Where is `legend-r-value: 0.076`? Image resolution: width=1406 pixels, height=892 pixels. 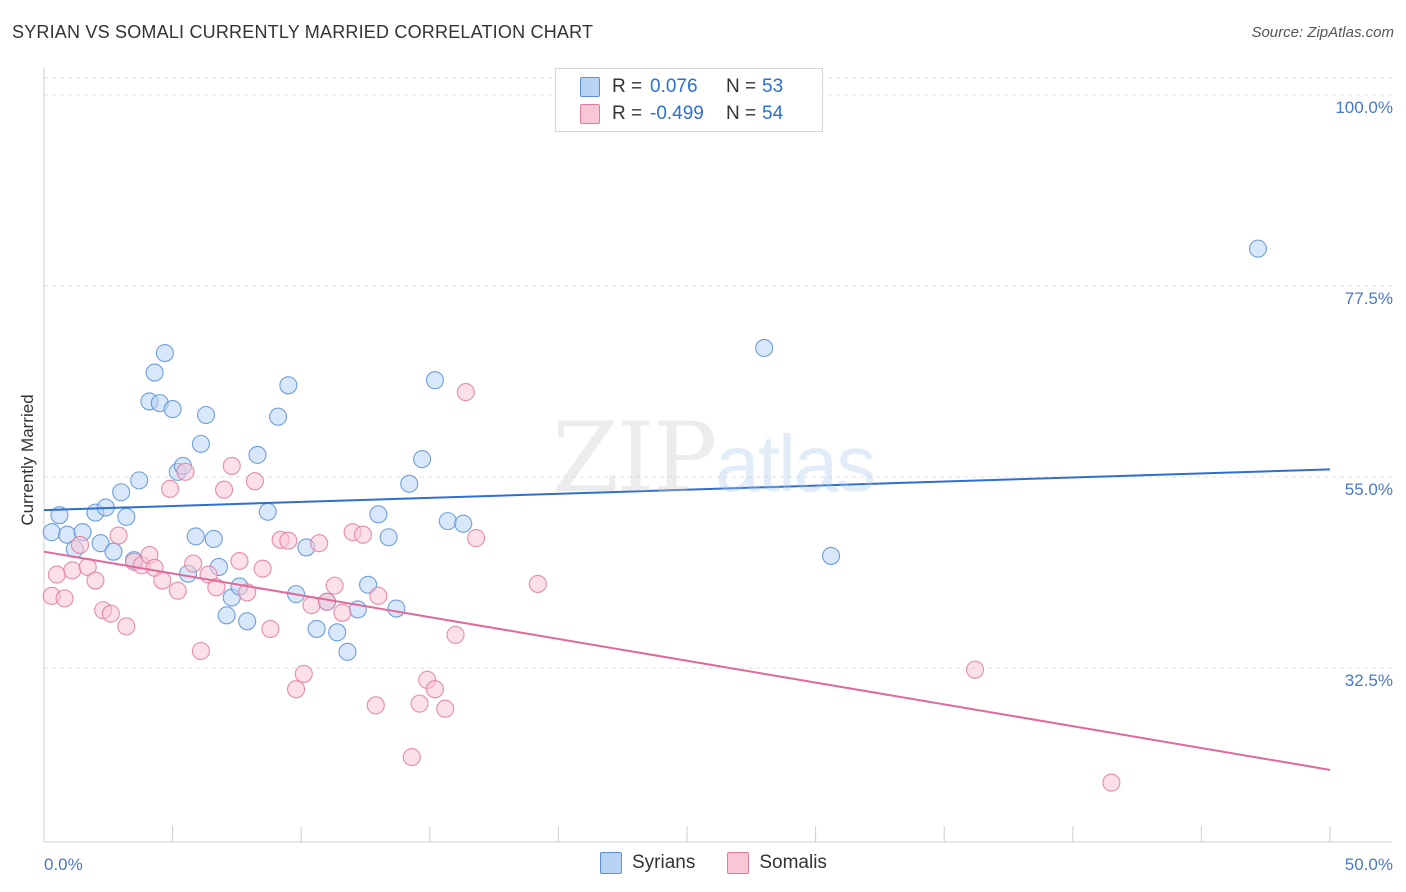 legend-r-value: 0.076 is located at coordinates (674, 86).